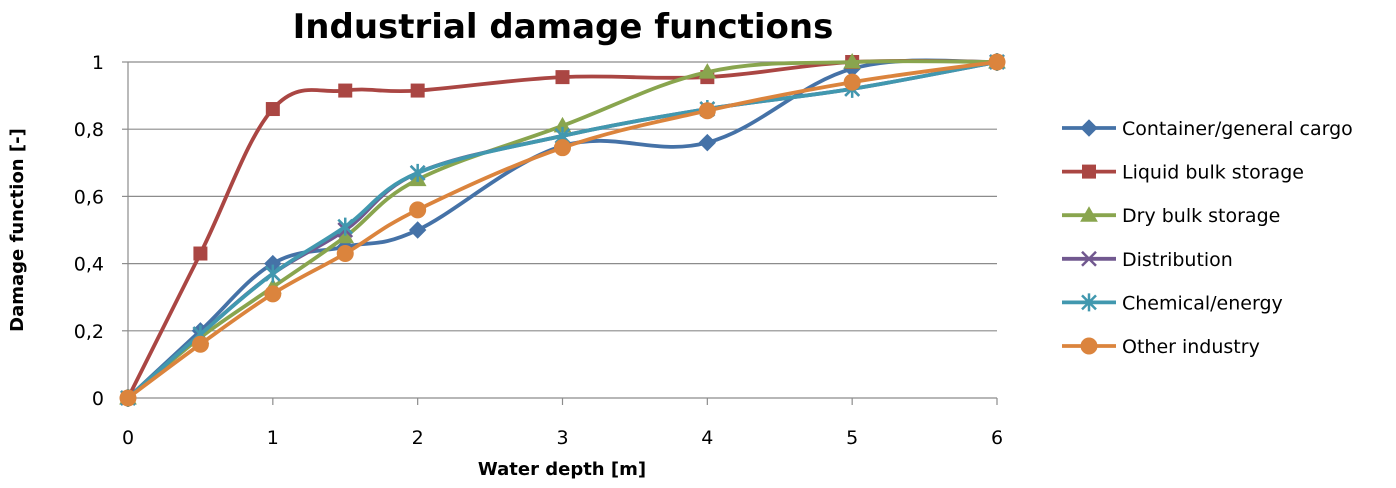 The image size is (1396, 488). What do you see at coordinates (273, 438) in the screenshot?
I see `x-tick-label: 1` at bounding box center [273, 438].